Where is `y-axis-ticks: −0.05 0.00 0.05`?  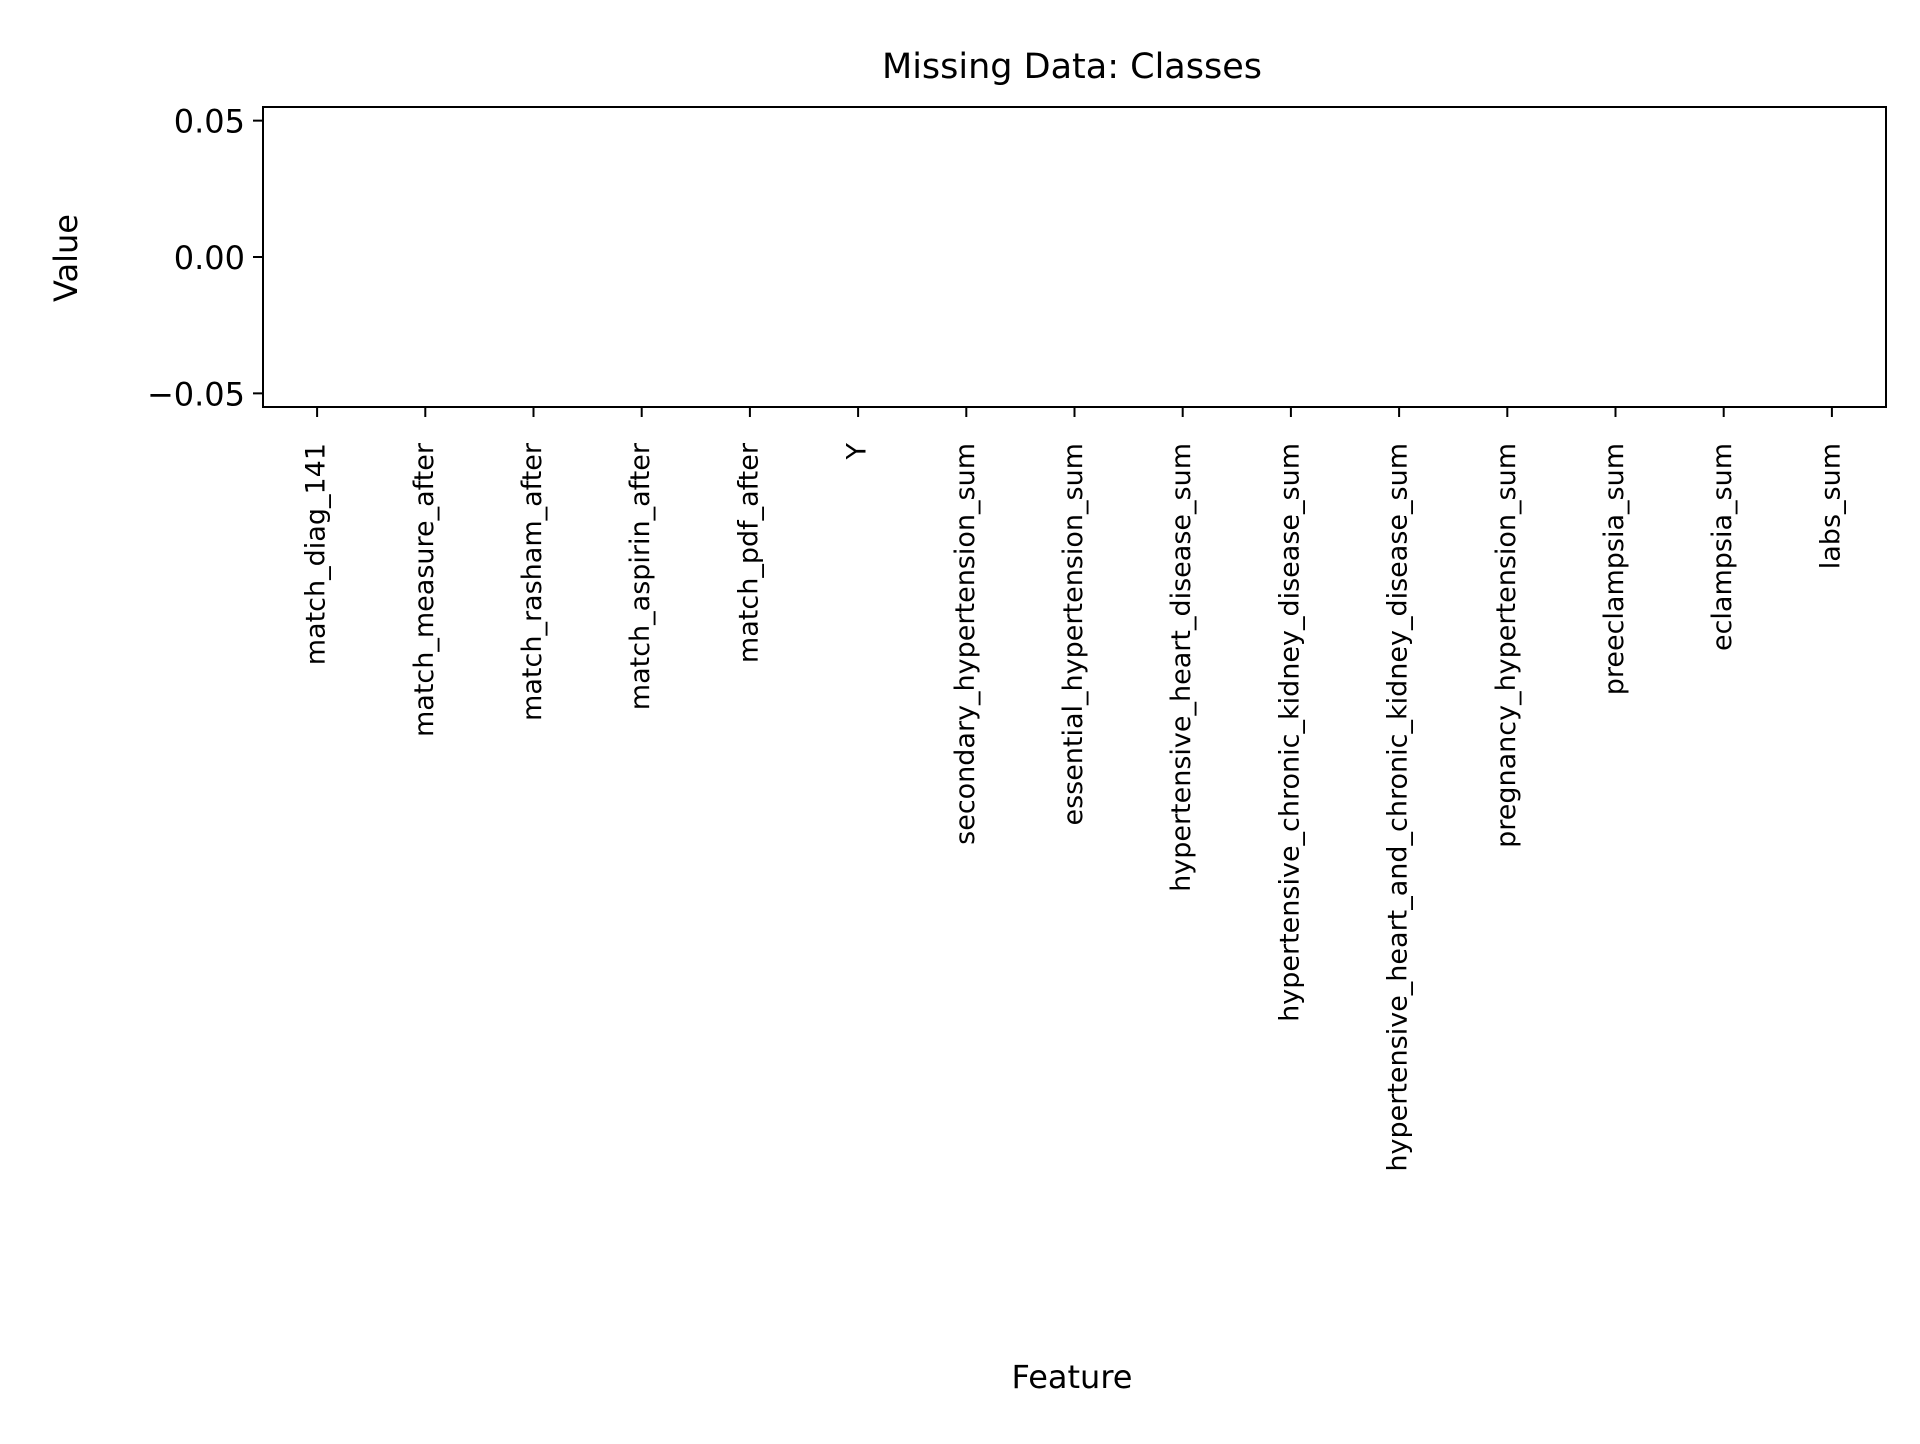
y-axis-ticks: −0.05 0.00 0.05 is located at coordinates (205, 258).